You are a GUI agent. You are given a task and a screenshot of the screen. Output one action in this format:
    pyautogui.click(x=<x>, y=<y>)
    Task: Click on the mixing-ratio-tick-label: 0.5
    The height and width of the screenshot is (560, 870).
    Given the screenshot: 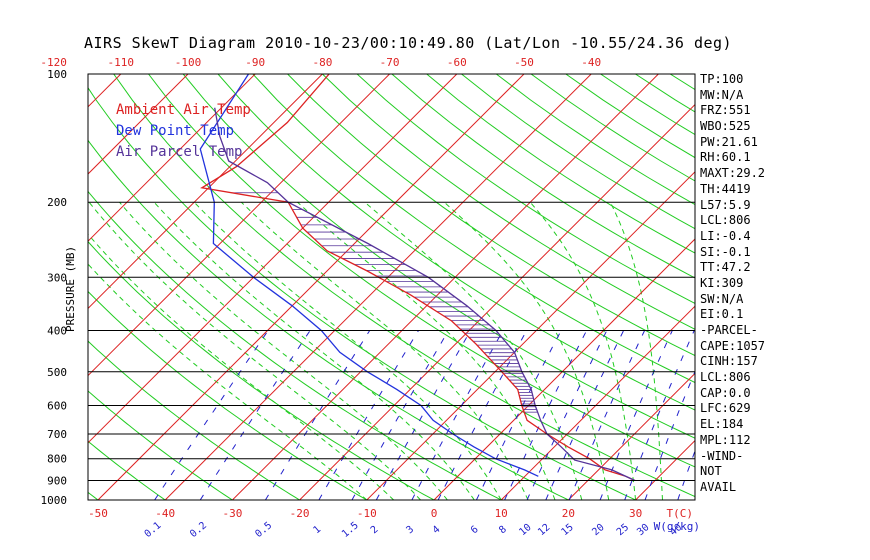 What is the action you would take?
    pyautogui.click(x=263, y=530)
    